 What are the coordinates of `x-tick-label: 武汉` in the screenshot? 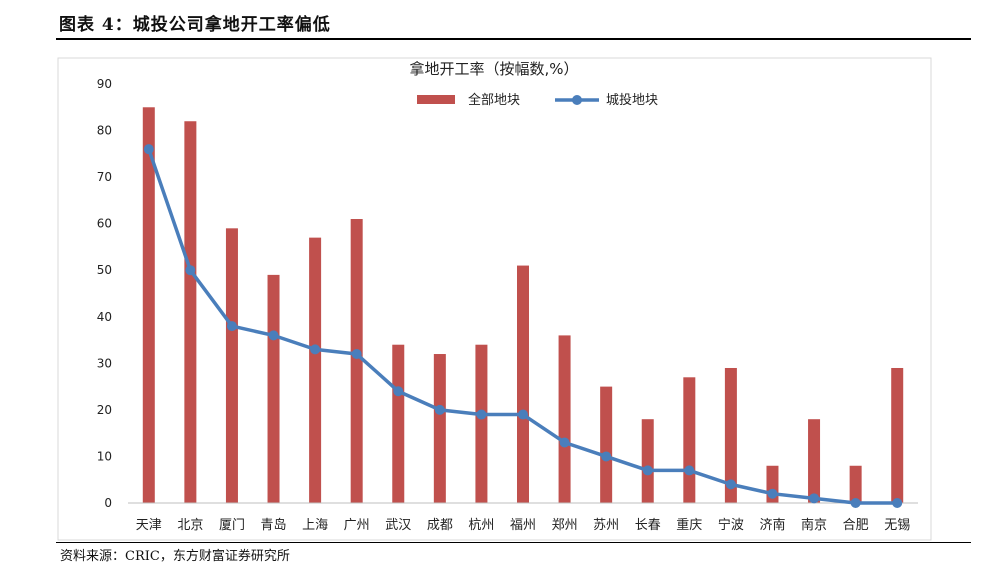 It's located at (398, 525).